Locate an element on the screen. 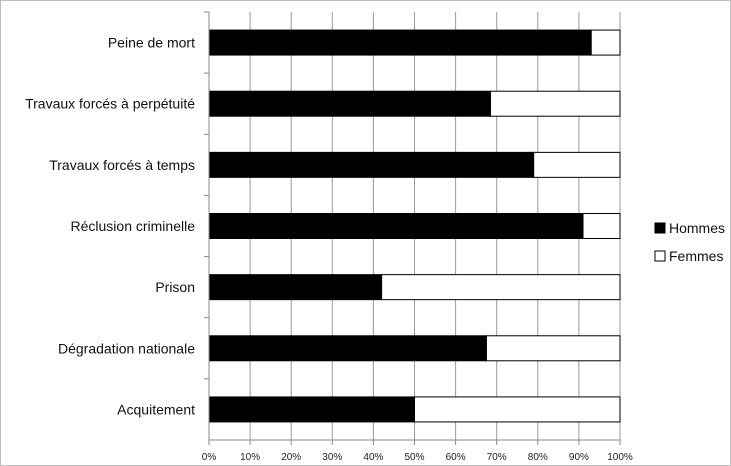 The width and height of the screenshot is (731, 466). x-tick-label: 50% is located at coordinates (414, 457).